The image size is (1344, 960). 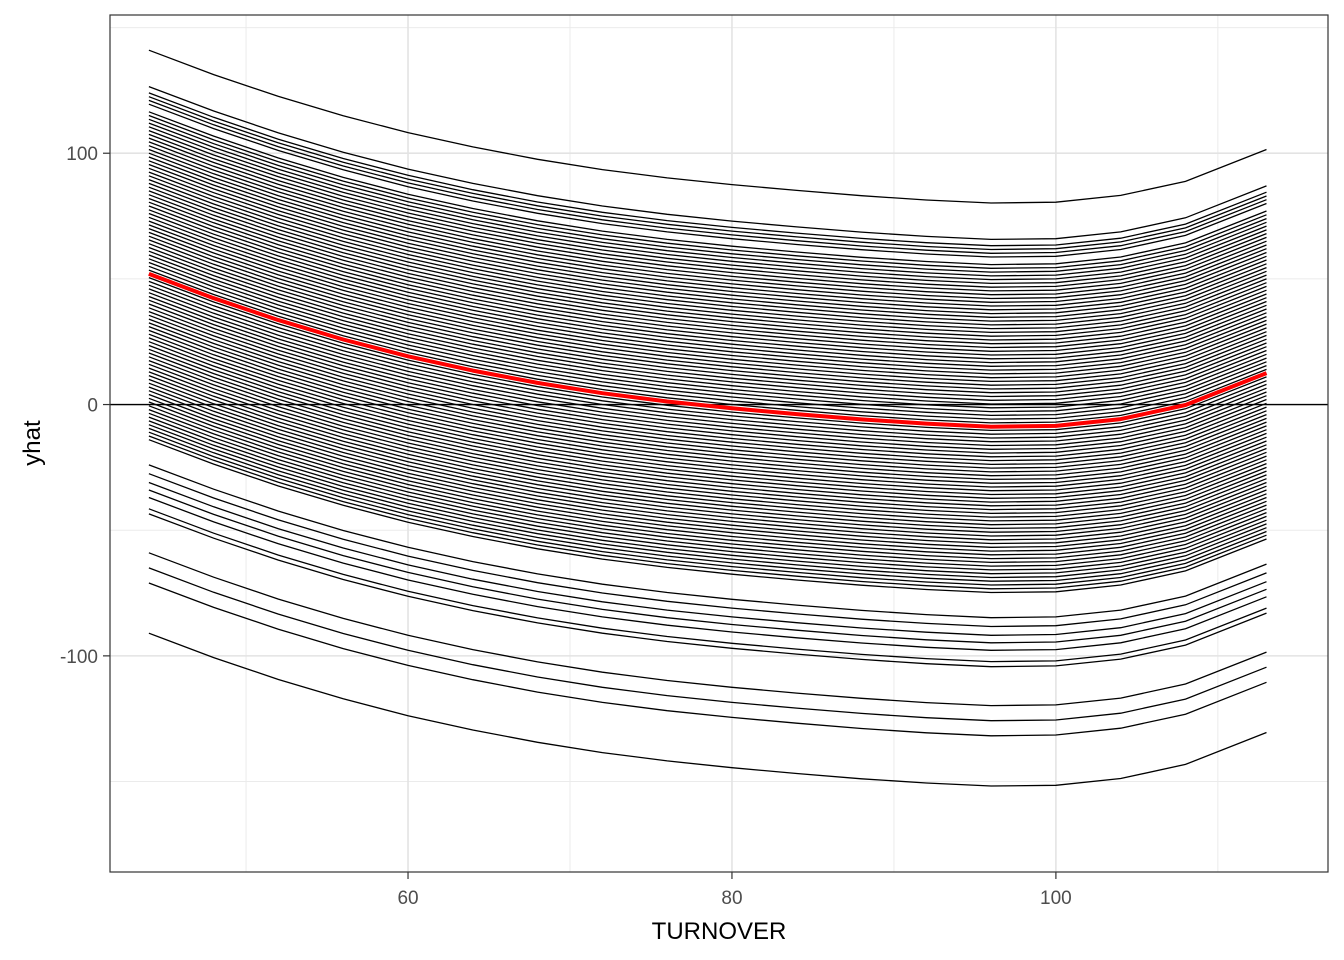 I want to click on x-tick-label: 80, so click(x=731, y=898).